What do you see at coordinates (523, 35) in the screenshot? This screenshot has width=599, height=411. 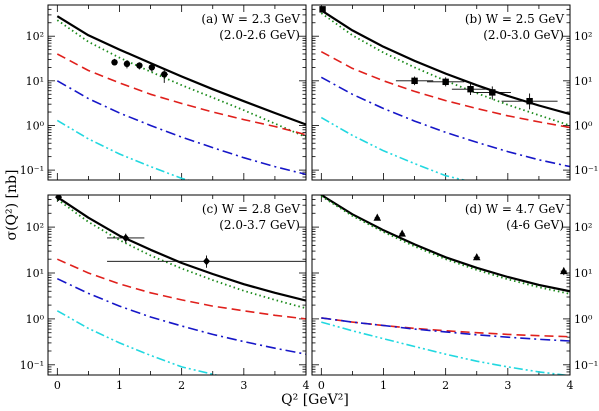 I see `panel-subtitle: (2.0-3.0 GeV)` at bounding box center [523, 35].